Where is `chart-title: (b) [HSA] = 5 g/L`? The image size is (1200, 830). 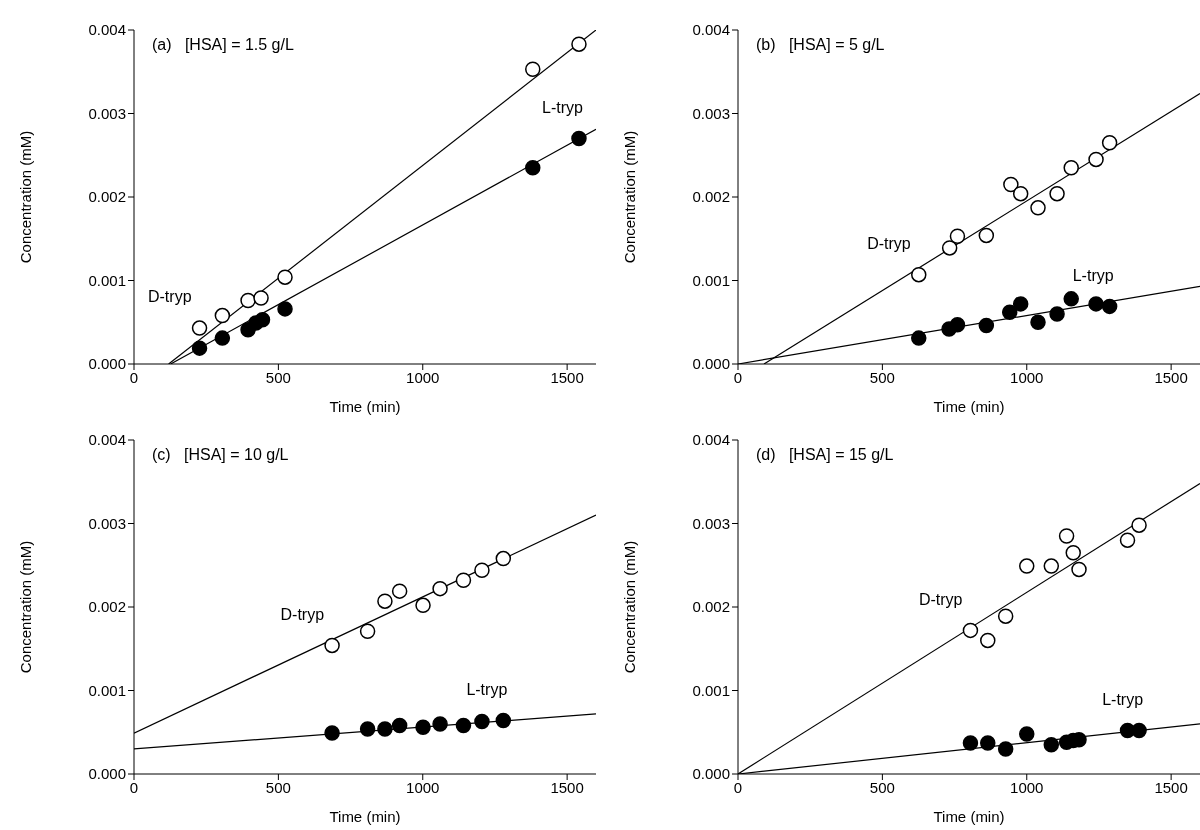
chart-title: (b) [HSA] = 5 g/L is located at coordinates (820, 45).